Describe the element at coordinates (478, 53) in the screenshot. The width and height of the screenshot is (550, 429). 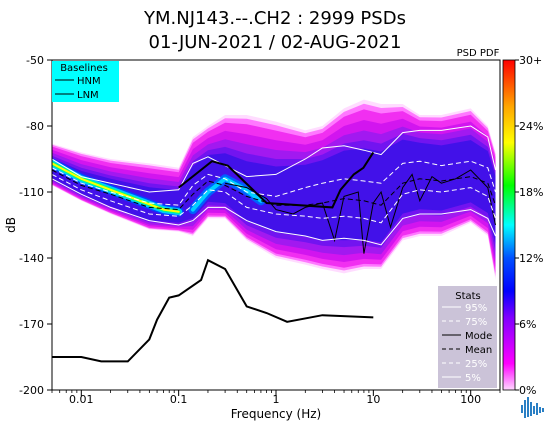
I see `colorbar-title: PSD PDF` at that location.